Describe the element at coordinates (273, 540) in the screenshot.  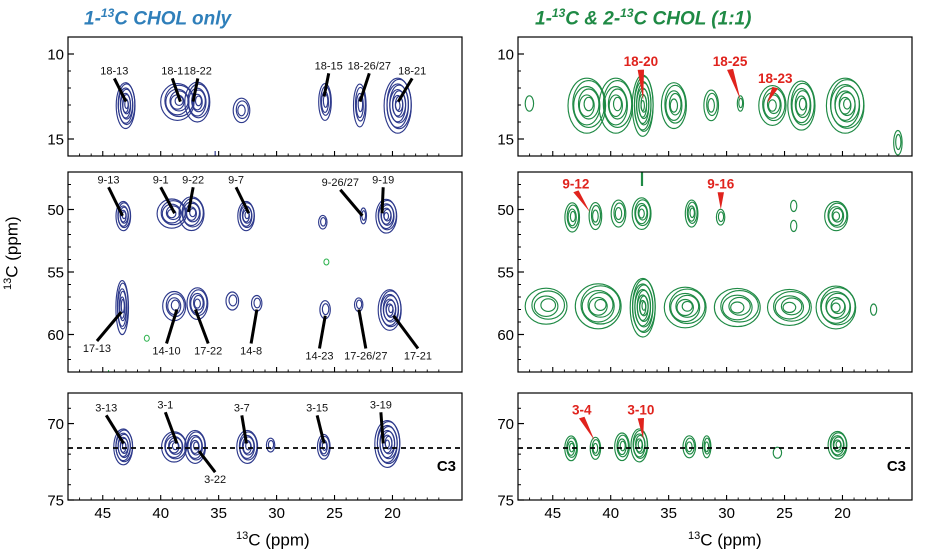
I see `left-x-axis-label: 13C (ppm)` at that location.